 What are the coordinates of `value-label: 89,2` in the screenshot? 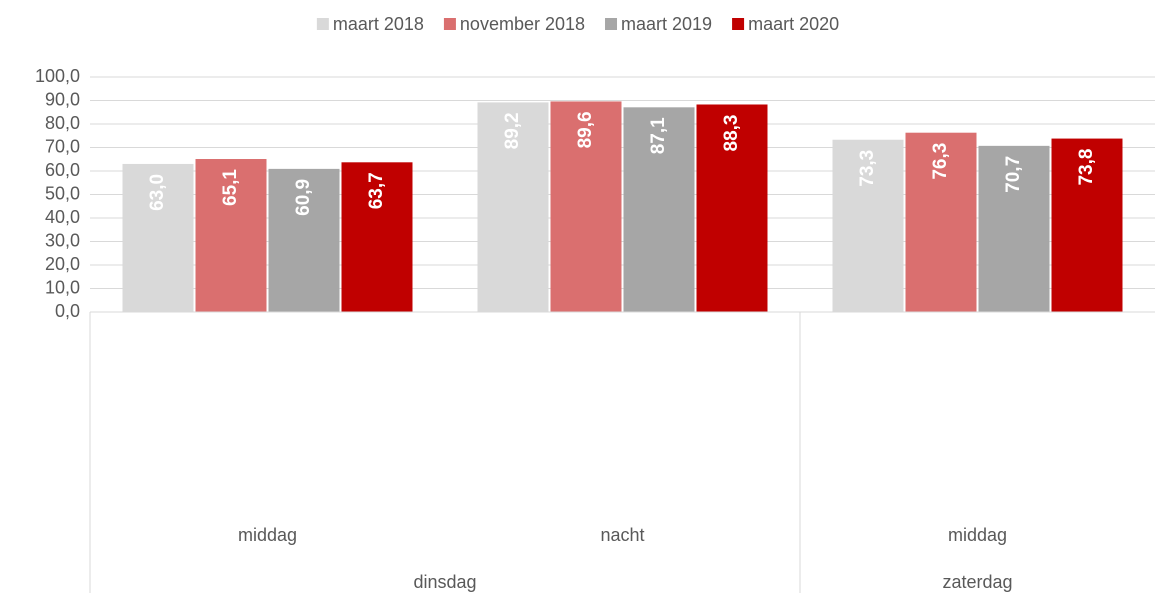 It's located at (512, 130).